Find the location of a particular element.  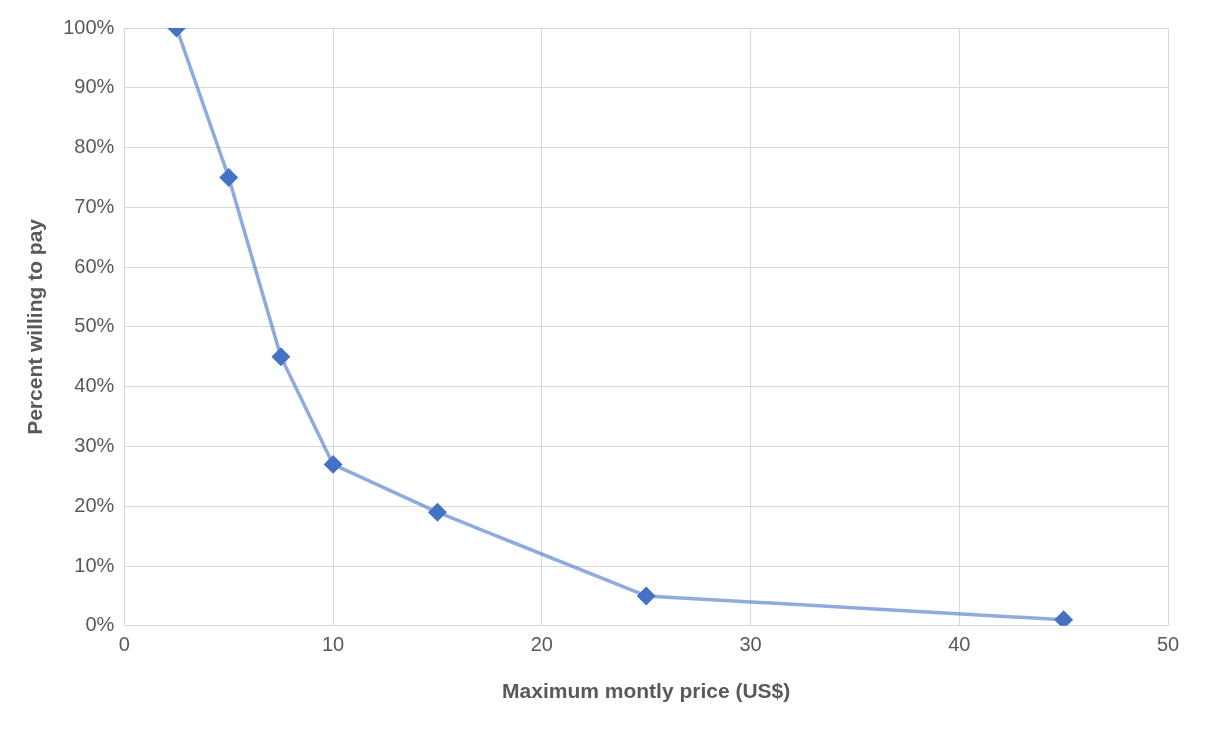

y-tick-label: 20% is located at coordinates (94, 504).